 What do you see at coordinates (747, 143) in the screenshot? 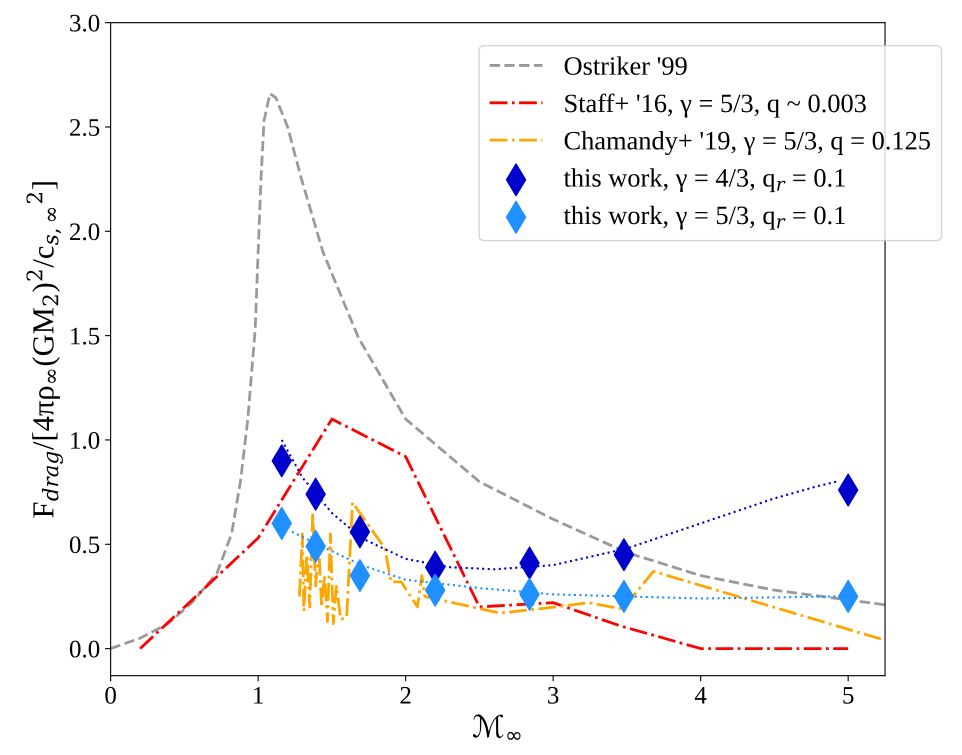
I see `legend-label: Chamandy+ '19, γ = 5/3, q = 0.125` at bounding box center [747, 143].